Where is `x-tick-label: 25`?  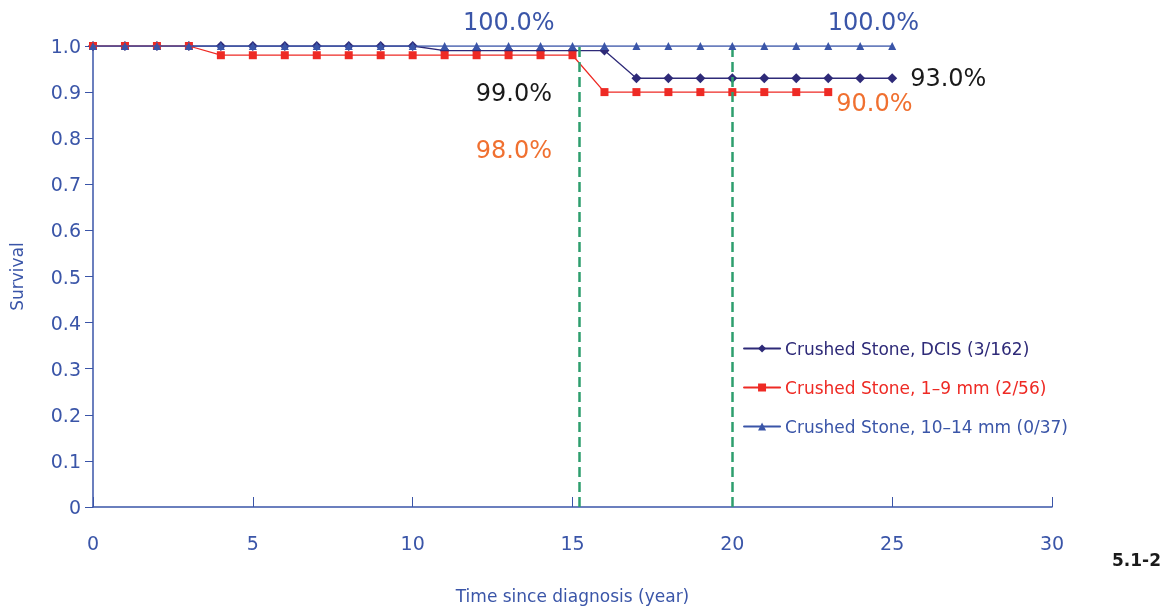
x-tick-label: 25 is located at coordinates (892, 542).